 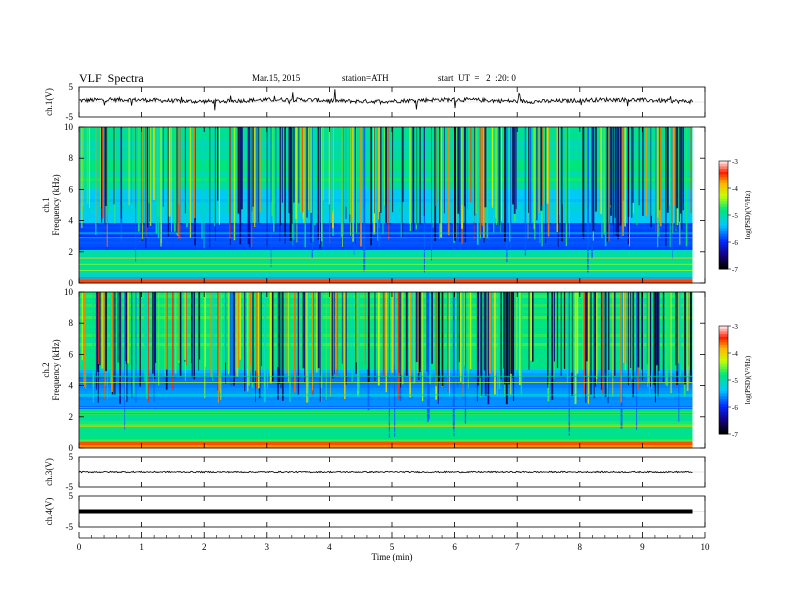 What do you see at coordinates (49, 512) in the screenshot?
I see `y-axis-label: ch.4(V)` at bounding box center [49, 512].